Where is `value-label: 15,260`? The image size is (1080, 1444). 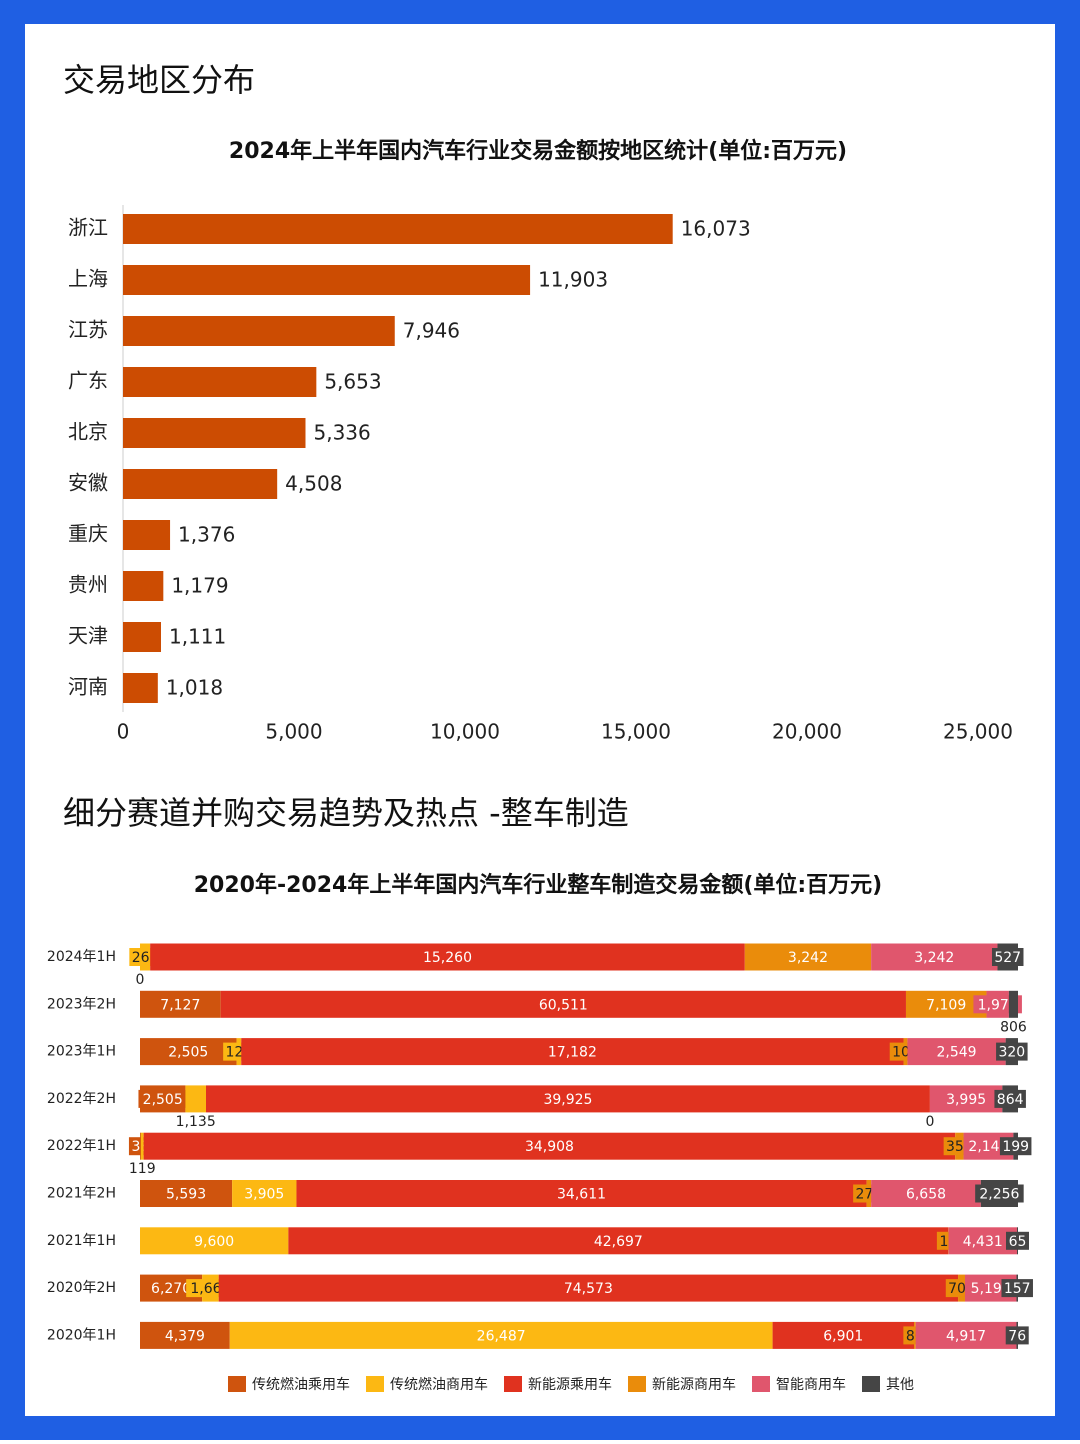 value-label: 15,260 is located at coordinates (447, 958).